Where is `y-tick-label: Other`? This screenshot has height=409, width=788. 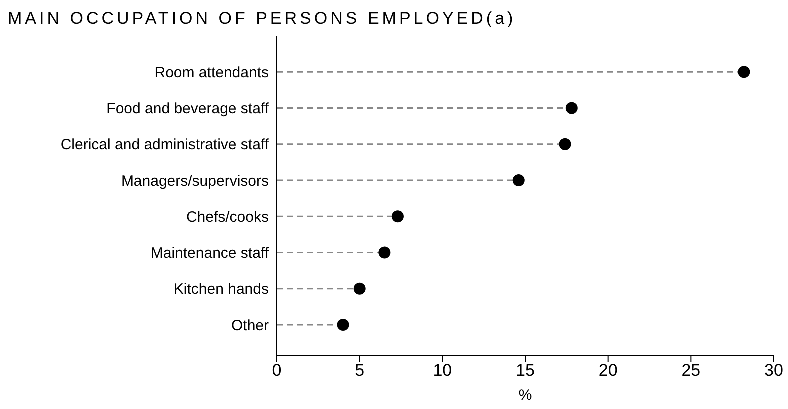
y-tick-label: Other is located at coordinates (250, 325).